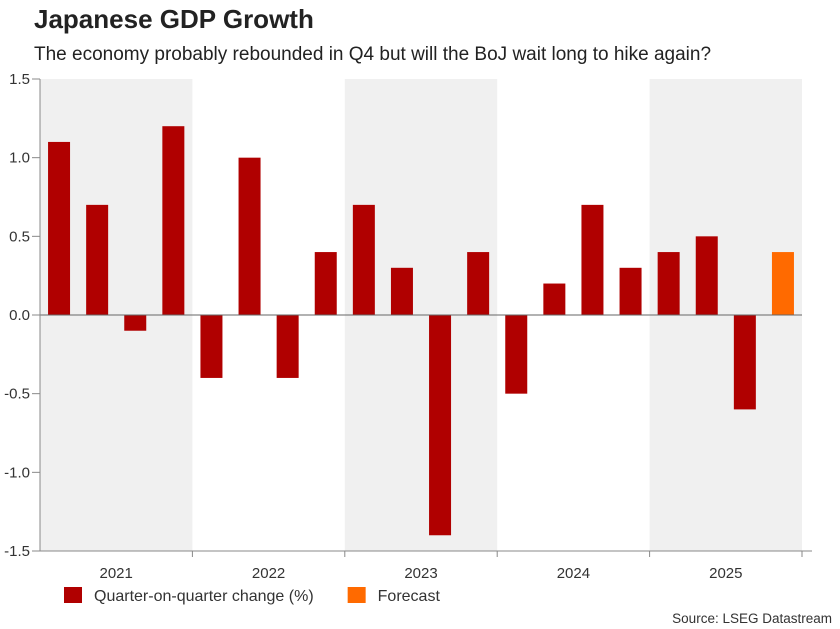  What do you see at coordinates (409, 596) in the screenshot?
I see `legend-label: Forecast` at bounding box center [409, 596].